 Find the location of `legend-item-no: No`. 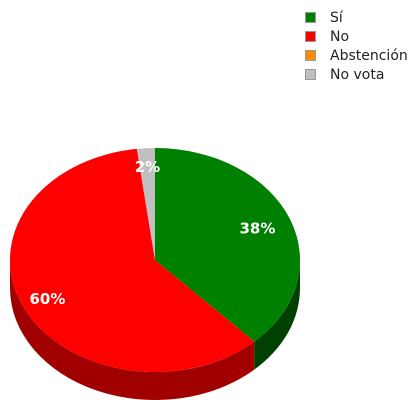

legend-item-no: No is located at coordinates (356, 36).